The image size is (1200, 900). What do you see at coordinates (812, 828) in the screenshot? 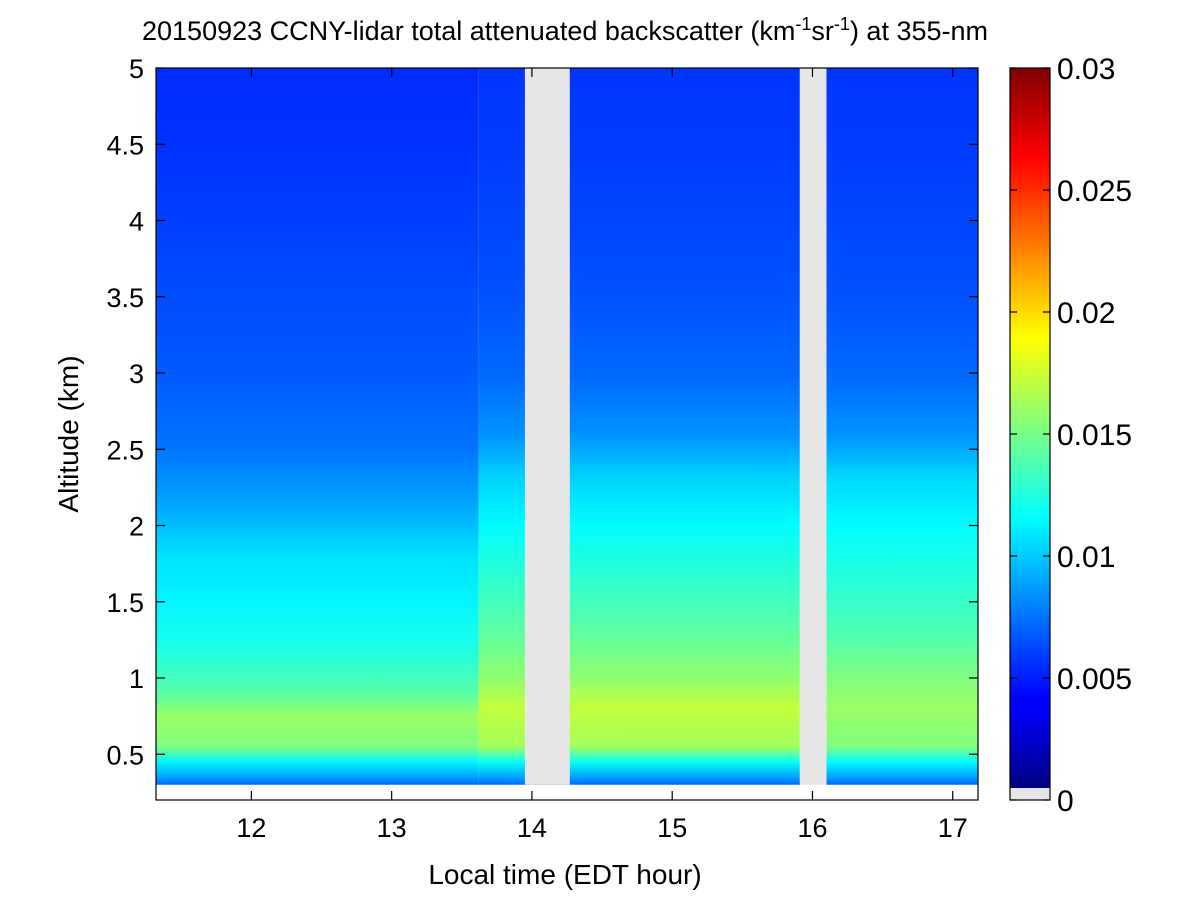
I see `x-tick-label: 16` at bounding box center [812, 828].